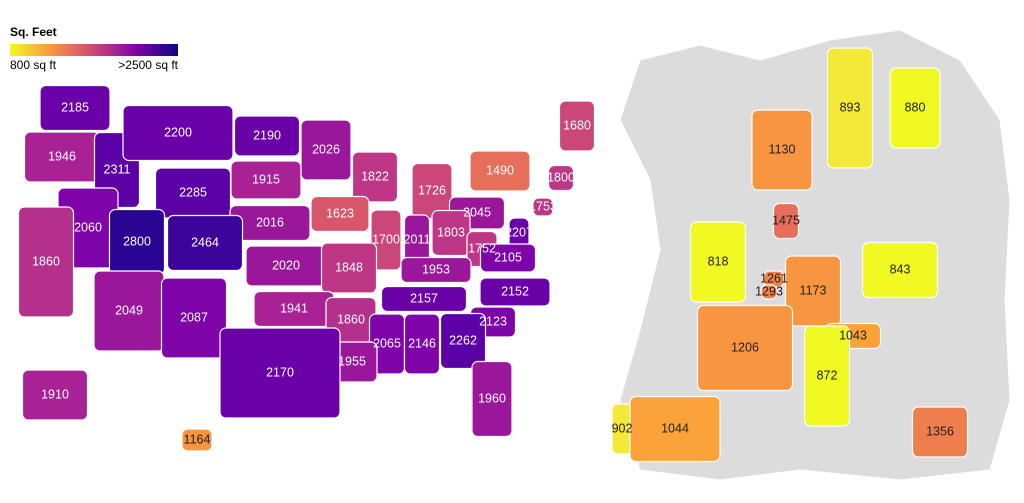 This screenshot has width=1024, height=503. I want to click on region-label: 872, so click(827, 375).